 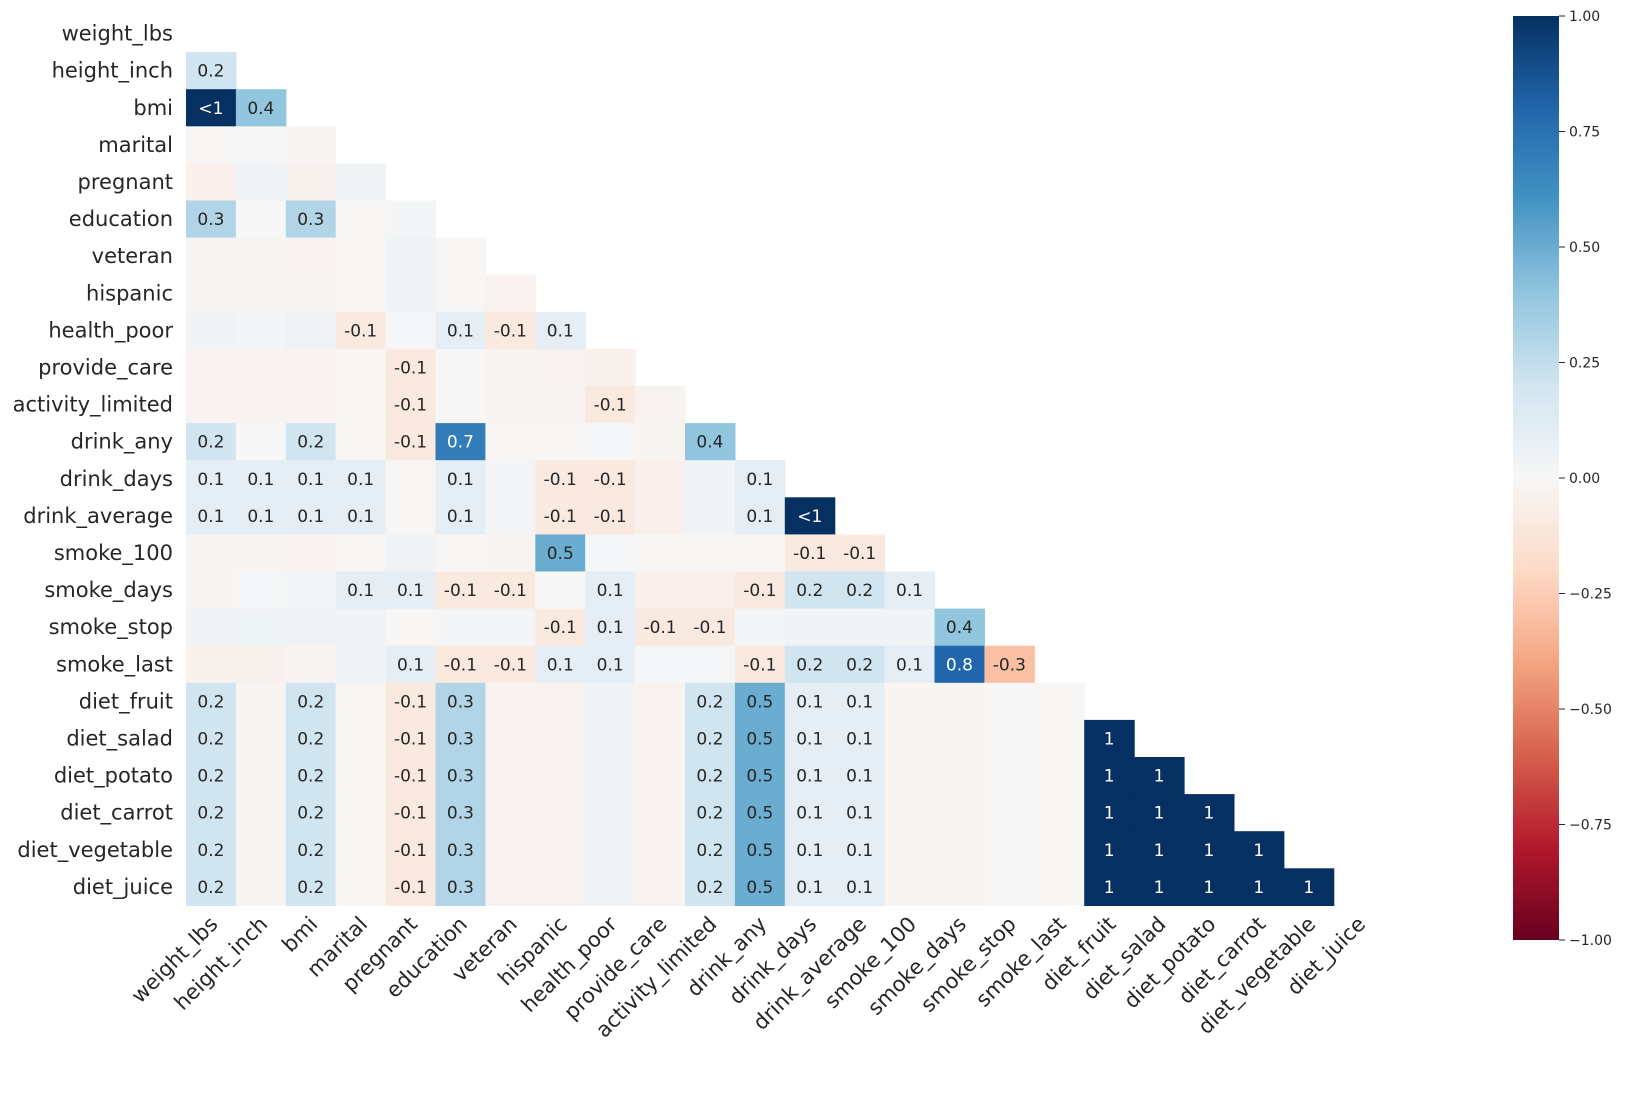 I want to click on y-tick-label-diet_juice: diet_juice, so click(x=123, y=887).